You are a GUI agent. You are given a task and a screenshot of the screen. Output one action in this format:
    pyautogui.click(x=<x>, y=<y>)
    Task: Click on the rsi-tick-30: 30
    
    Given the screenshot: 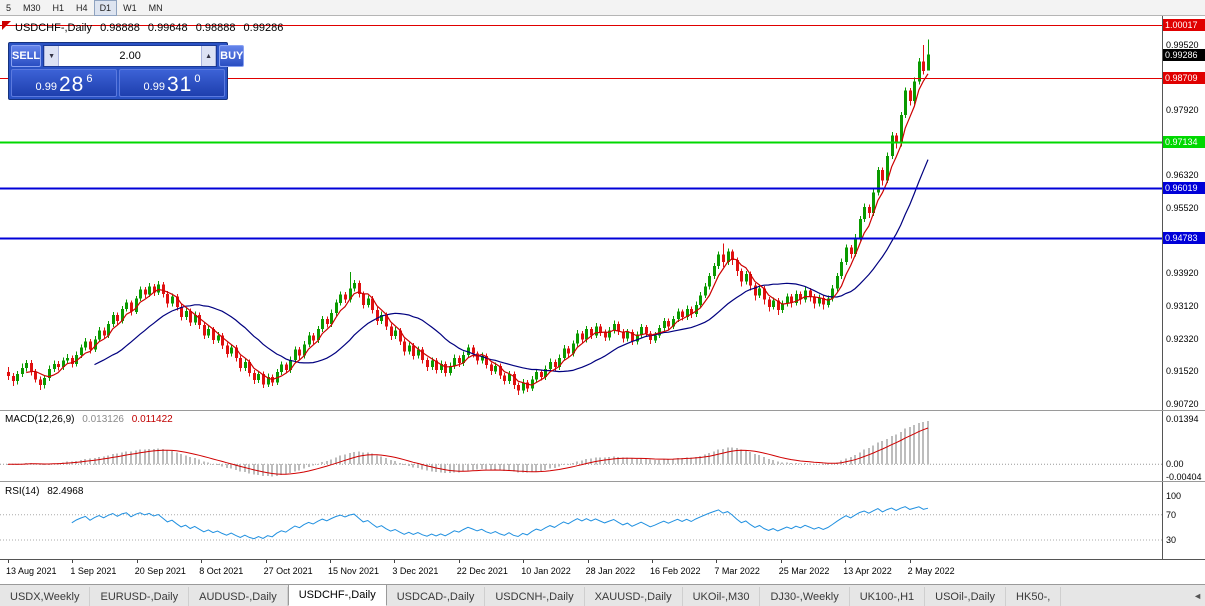 What is the action you would take?
    pyautogui.click(x=1171, y=540)
    